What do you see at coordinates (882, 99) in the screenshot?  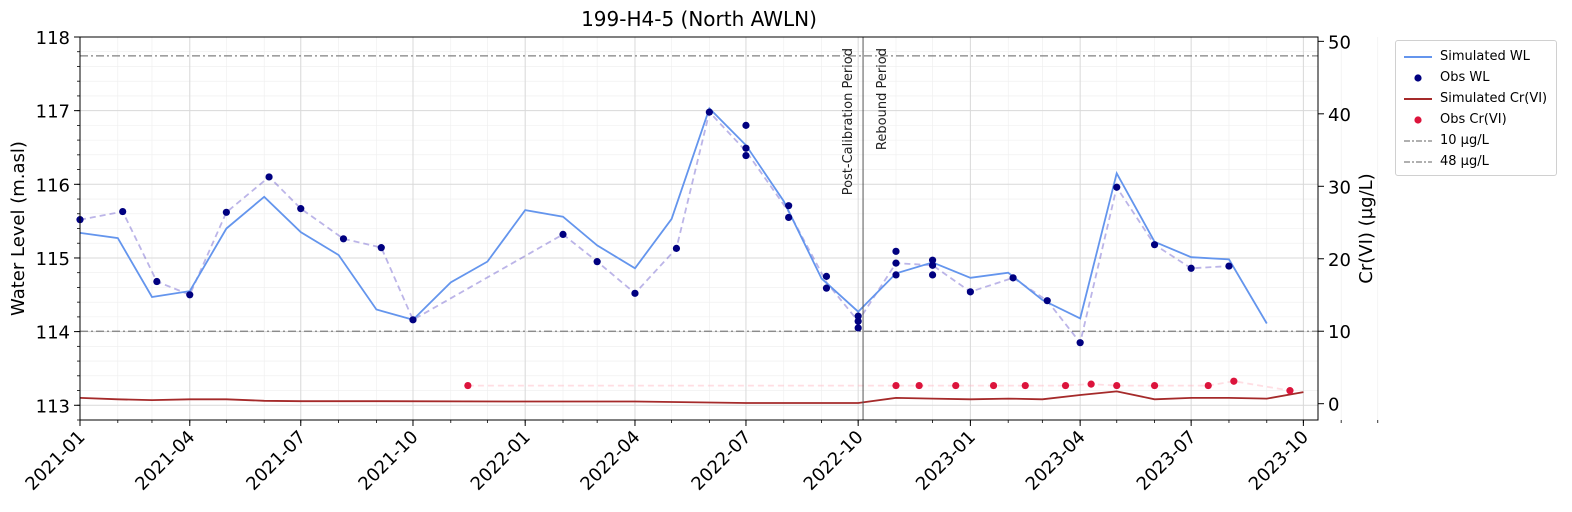 I see `rebound-label: Rebound Period` at bounding box center [882, 99].